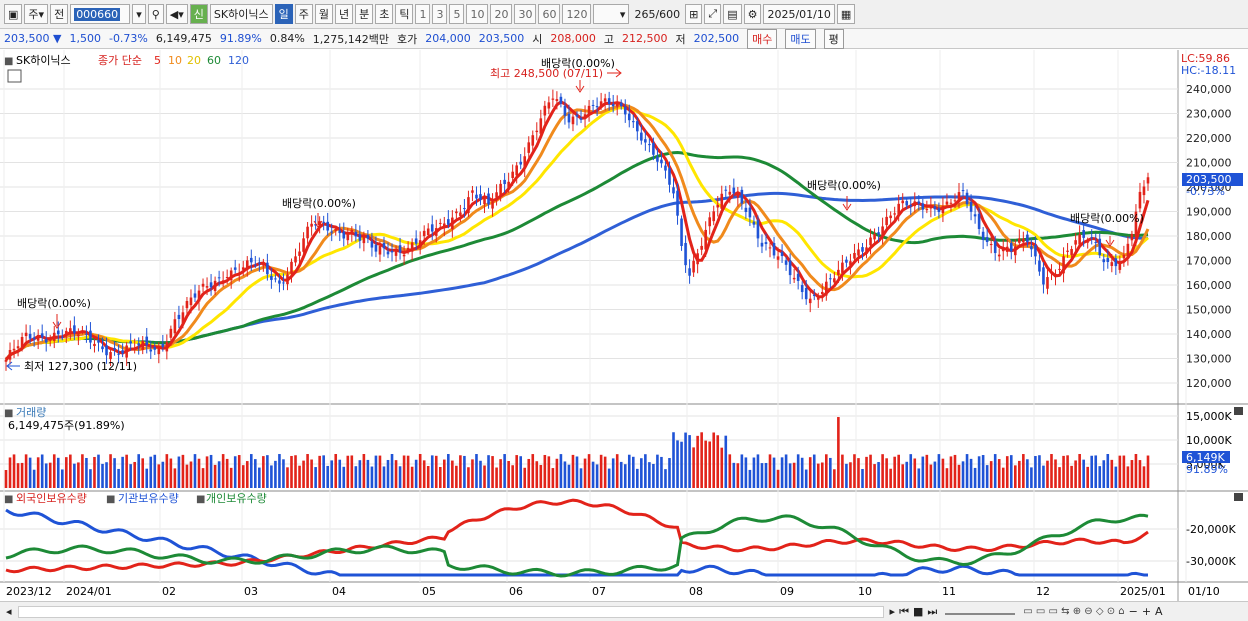 Image resolution: width=1248 pixels, height=621 pixels. Describe the element at coordinates (13, 14) in the screenshot. I see `chart-menu-icon: ▣` at that location.